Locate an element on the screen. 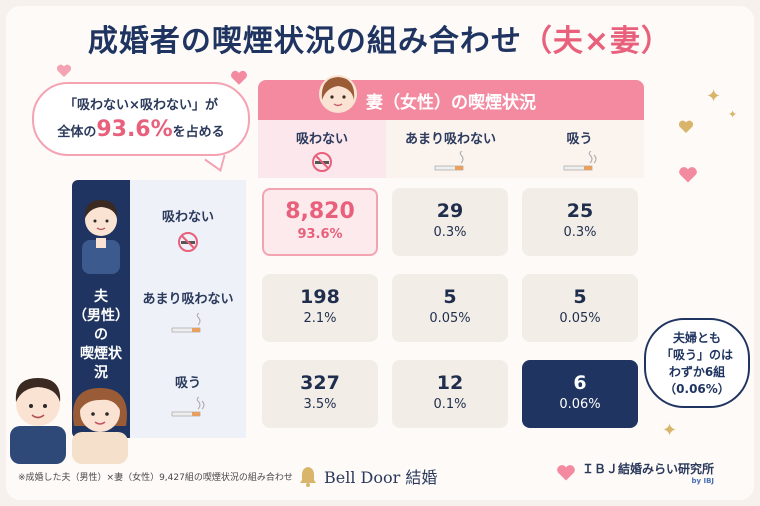 The height and width of the screenshot is (506, 760). cell-percent: 3.5% is located at coordinates (320, 404).